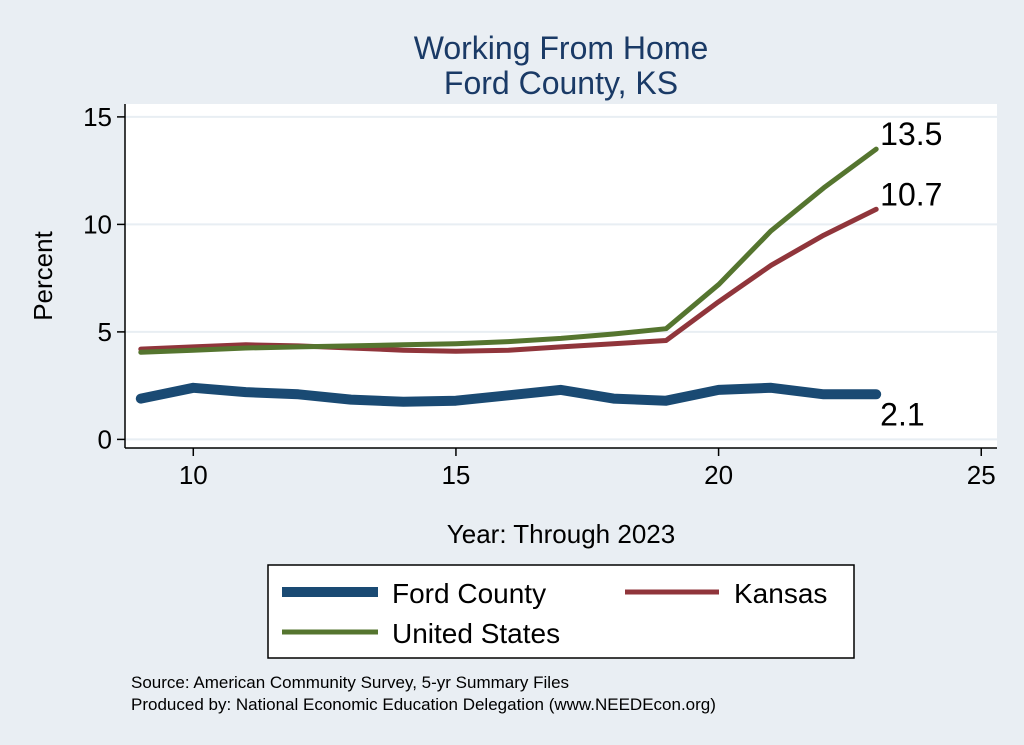  I want to click on x-tick-label-20: 20, so click(718, 475).